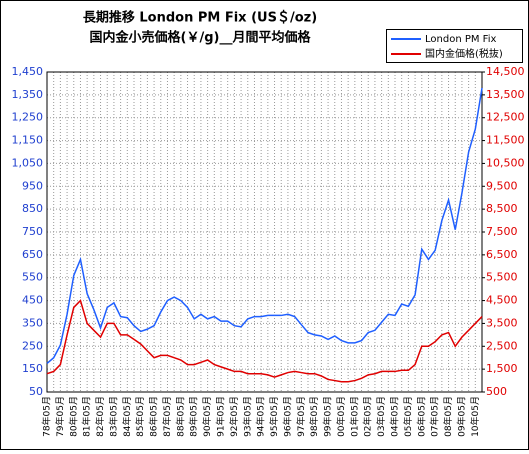  Describe the element at coordinates (395, 416) in the screenshot. I see `x-tick-label: 04年05月` at that location.